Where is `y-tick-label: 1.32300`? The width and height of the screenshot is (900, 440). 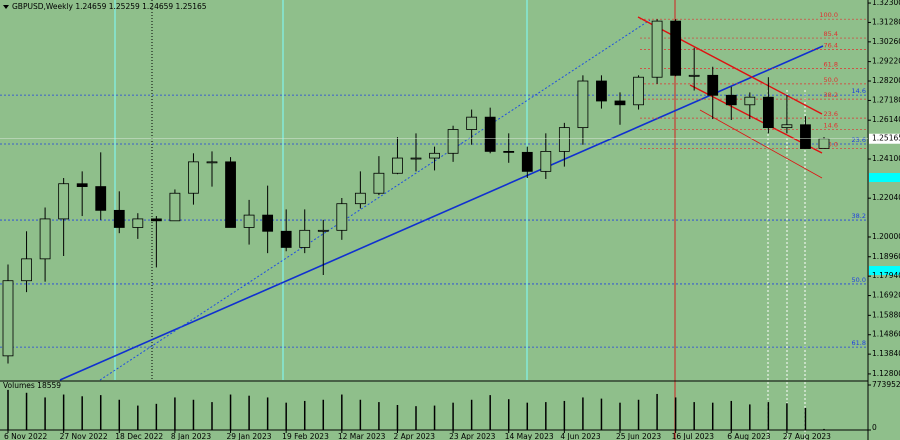
y-tick-label: 1.32300 is located at coordinates (886, 3).